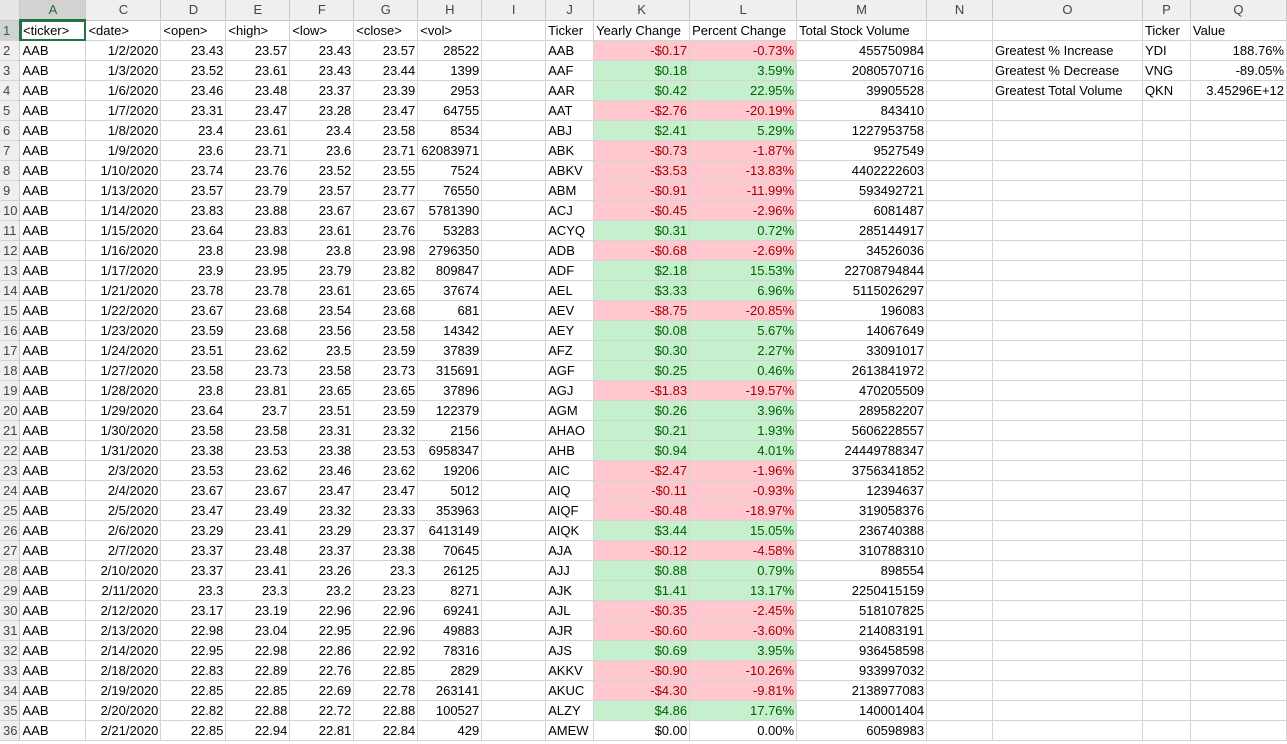 The height and width of the screenshot is (744, 1287). Describe the element at coordinates (959, 190) in the screenshot. I see `cell-n9` at that location.